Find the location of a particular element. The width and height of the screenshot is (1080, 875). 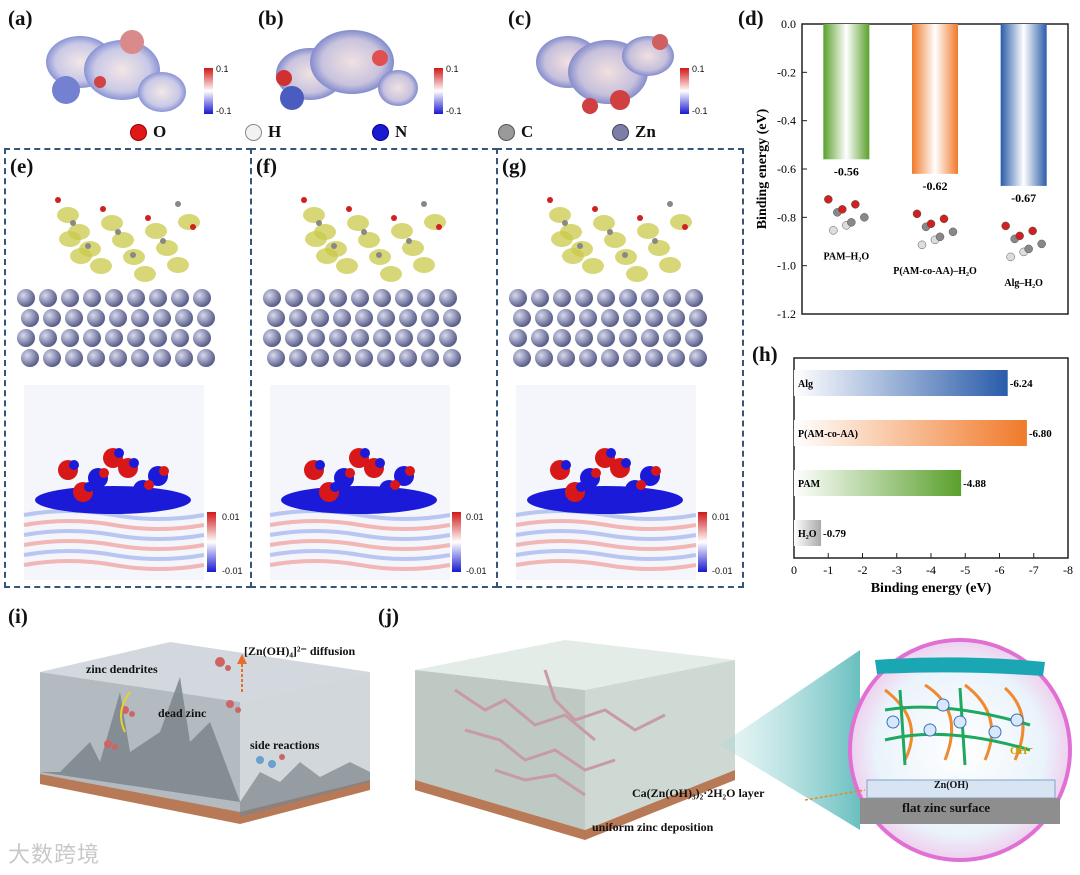

chart-d-ytick-label: 0.0 is located at coordinates (788, 24).